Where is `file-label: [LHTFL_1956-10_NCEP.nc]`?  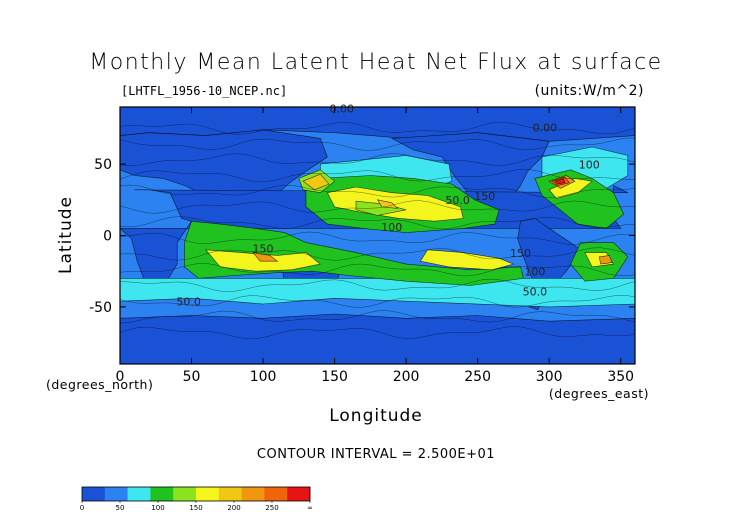 file-label: [LHTFL_1956-10_NCEP.nc] is located at coordinates (204, 91).